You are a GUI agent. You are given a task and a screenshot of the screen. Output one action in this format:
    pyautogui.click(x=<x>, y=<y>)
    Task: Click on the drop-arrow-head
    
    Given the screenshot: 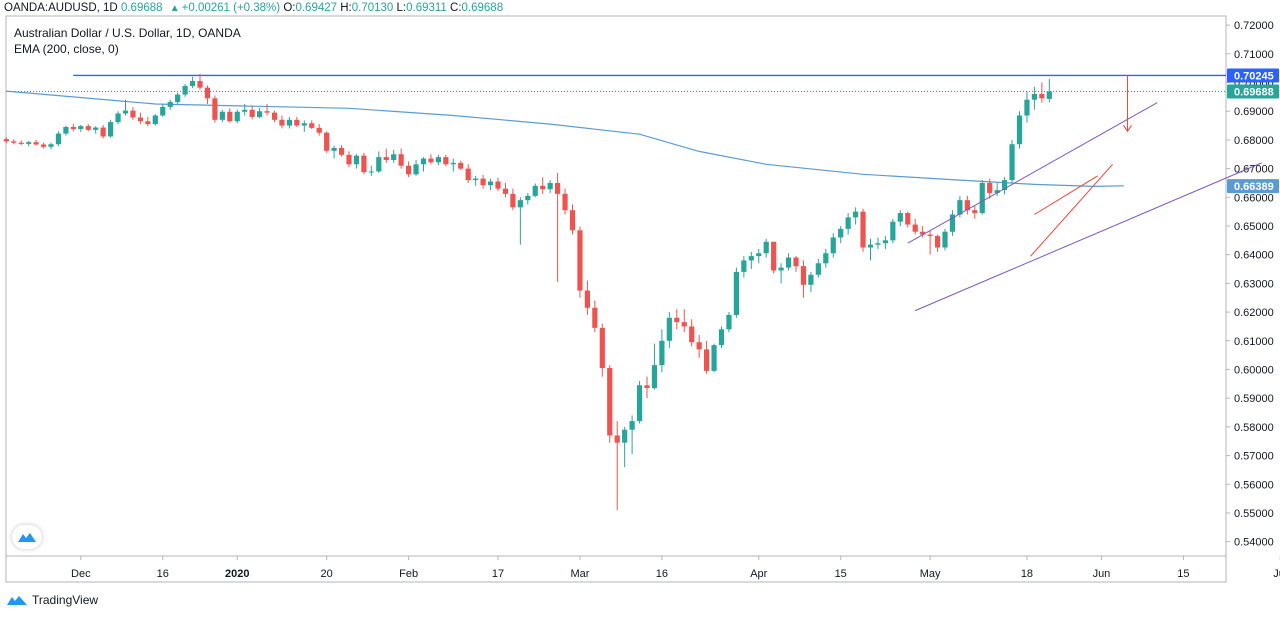 What is the action you would take?
    pyautogui.click(x=1127, y=129)
    